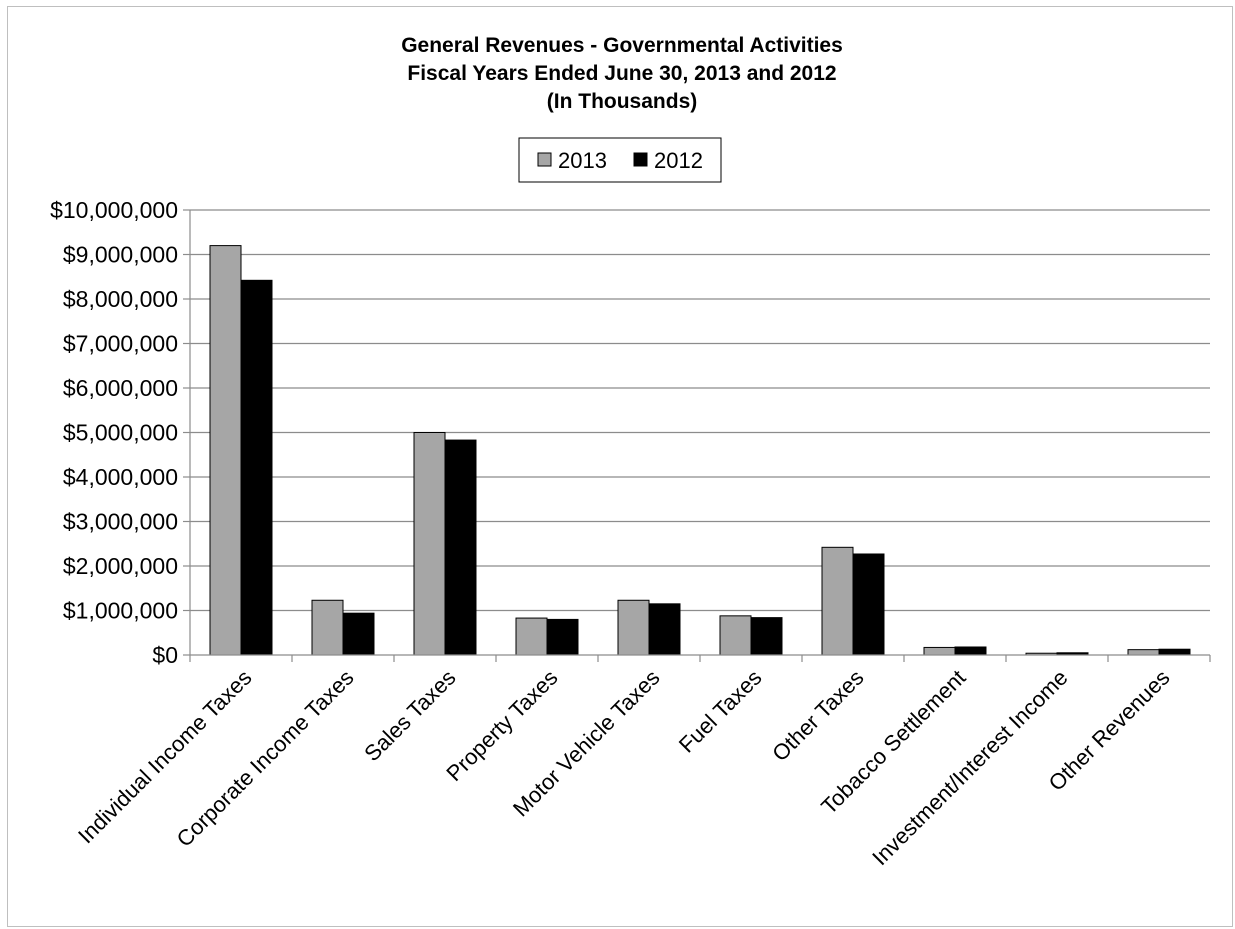 The height and width of the screenshot is (929, 1235). Describe the element at coordinates (817, 715) in the screenshot. I see `x-category-label: Other Taxes` at that location.